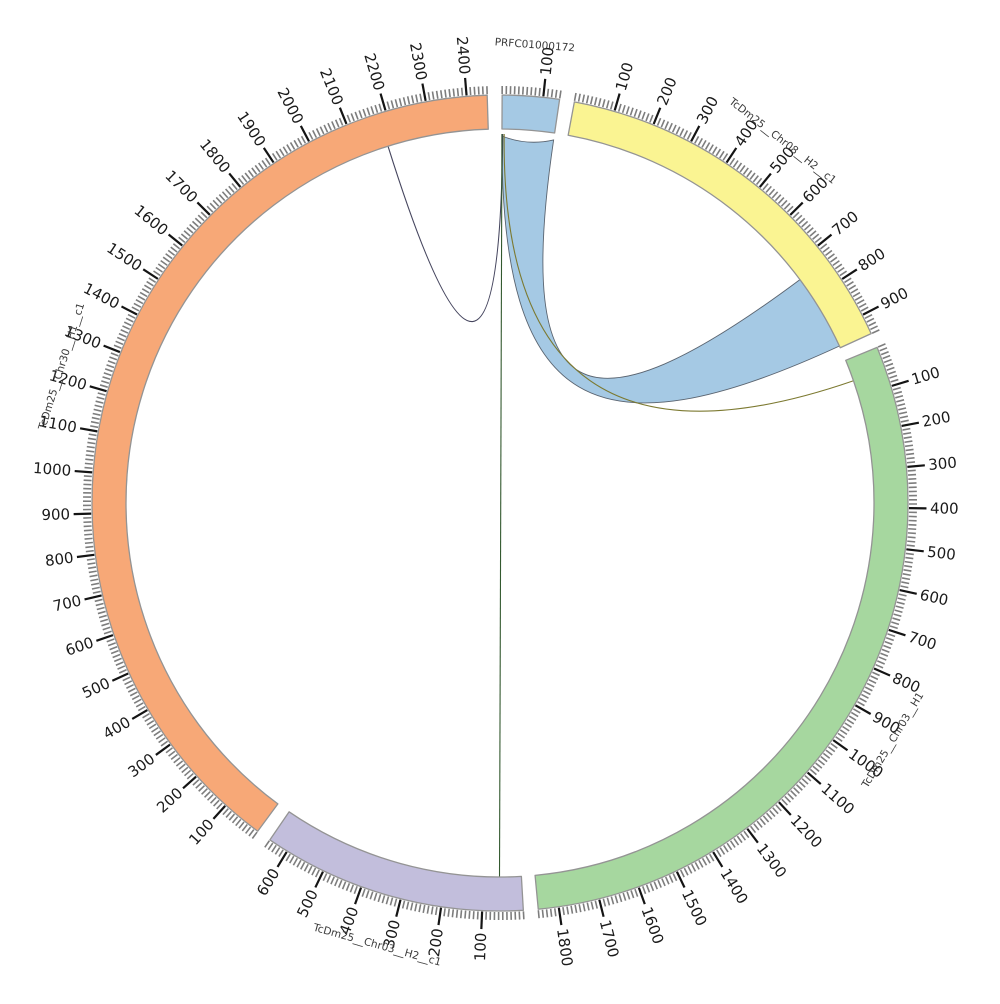 Image resolution: width=1000 pixels, height=1004 pixels. I want to click on tick-label: 100, so click(201, 831).